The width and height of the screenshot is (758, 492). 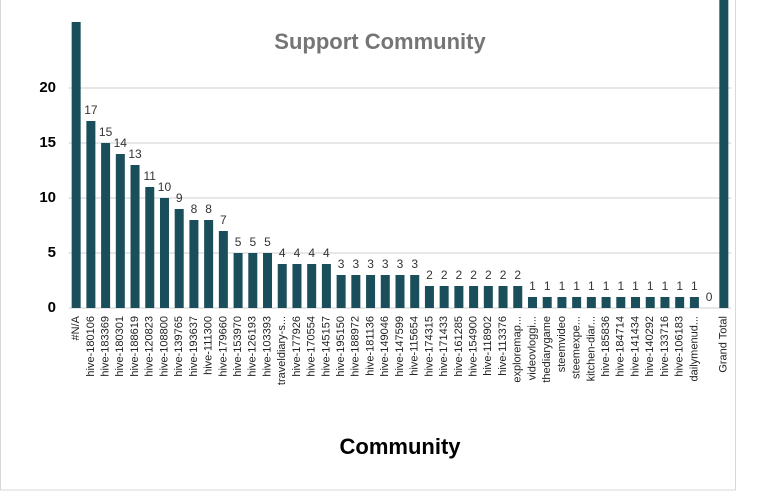 What do you see at coordinates (429, 346) in the screenshot?
I see `x-tick-label: hive-174315` at bounding box center [429, 346].